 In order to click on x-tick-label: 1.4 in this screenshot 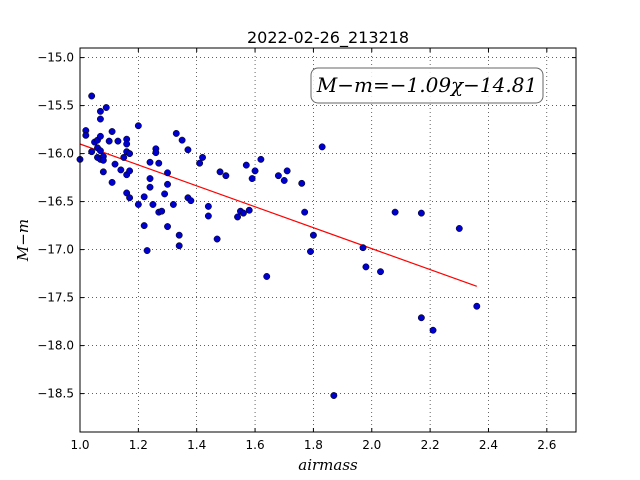, I will do `click(196, 445)`.